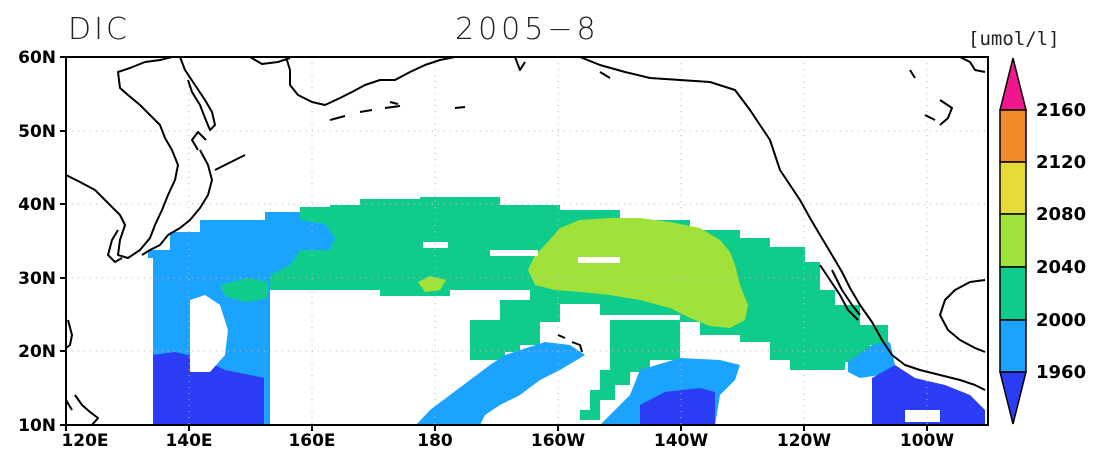 Image resolution: width=1096 pixels, height=470 pixels. What do you see at coordinates (435, 441) in the screenshot?
I see `lon-label: 180` at bounding box center [435, 441].